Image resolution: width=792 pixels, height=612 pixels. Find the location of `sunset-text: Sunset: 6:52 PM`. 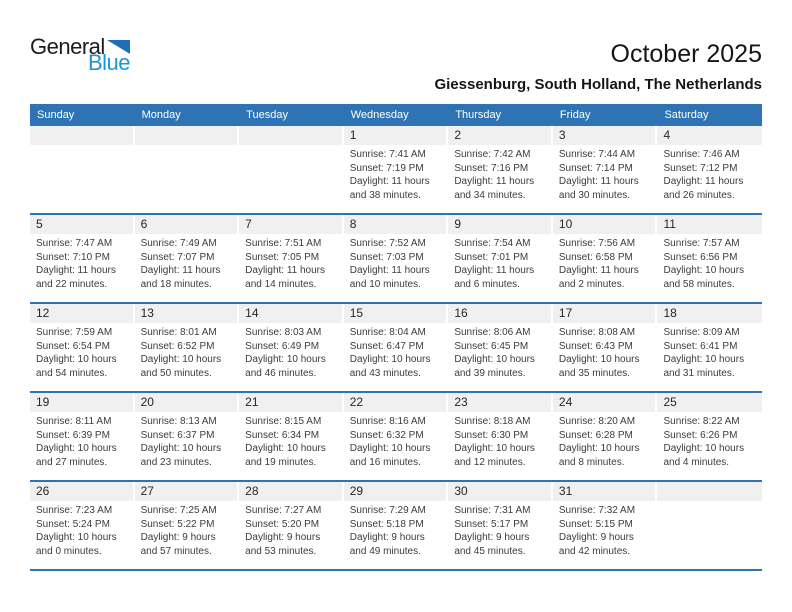

sunset-text: Sunset: 6:52 PM is located at coordinates (177, 346).